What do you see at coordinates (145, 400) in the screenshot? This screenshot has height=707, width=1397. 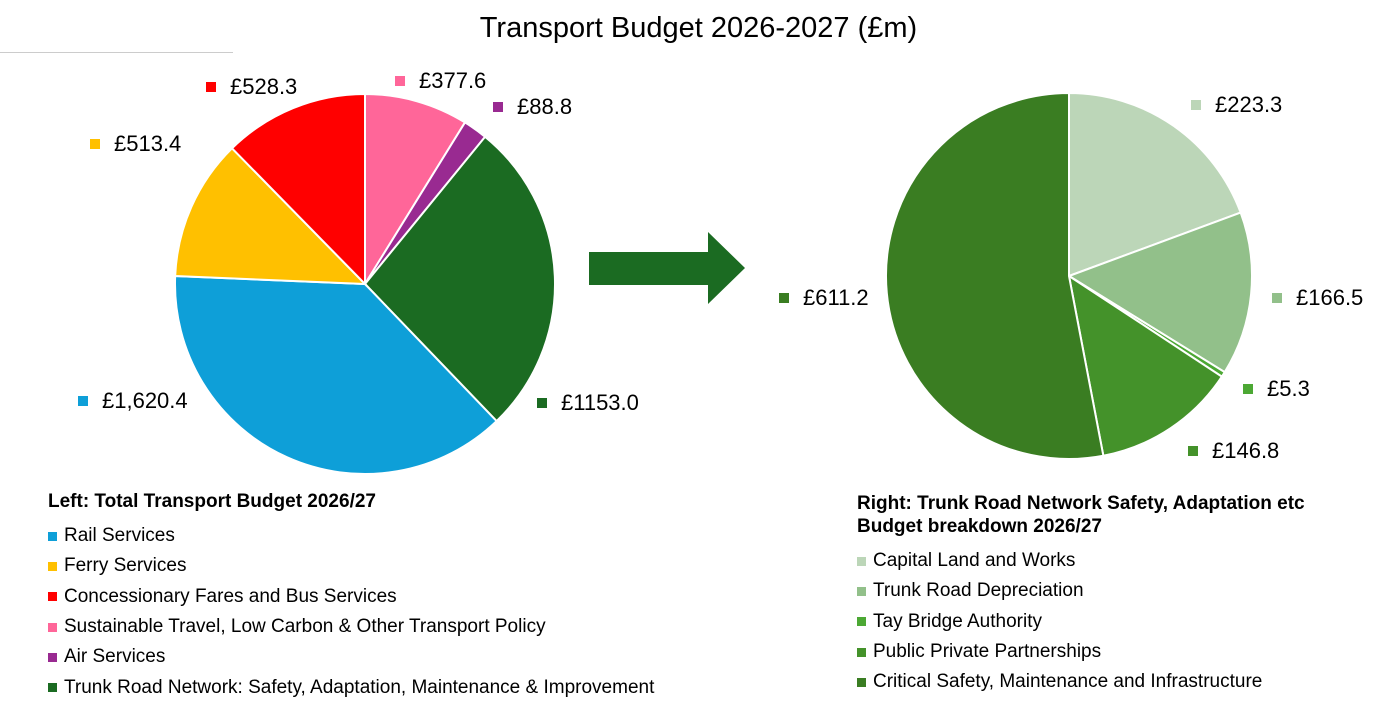 I see `data-label-text: £1,620.4` at bounding box center [145, 400].